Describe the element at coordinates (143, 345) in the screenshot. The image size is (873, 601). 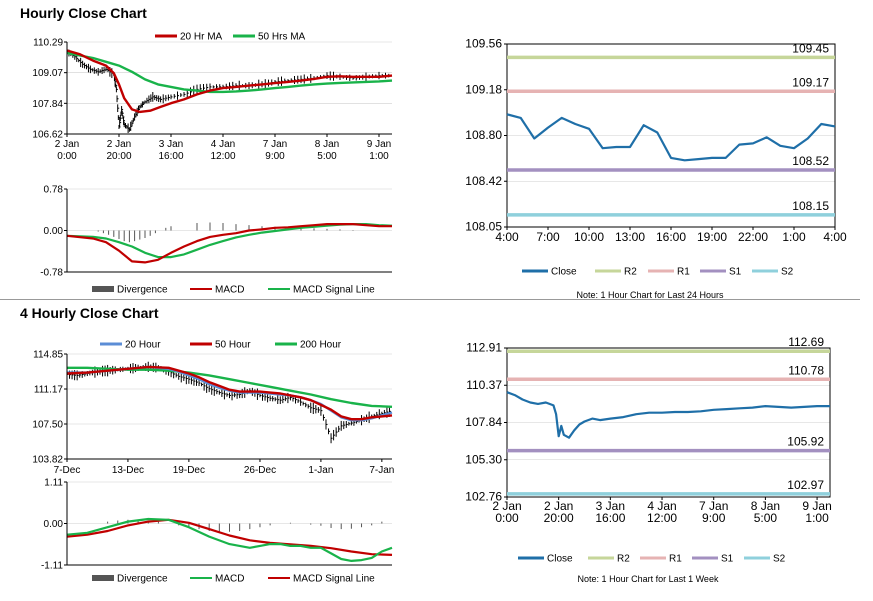
I see `four-hourly-price-20hr-legend-label: 20 Hour` at that location.